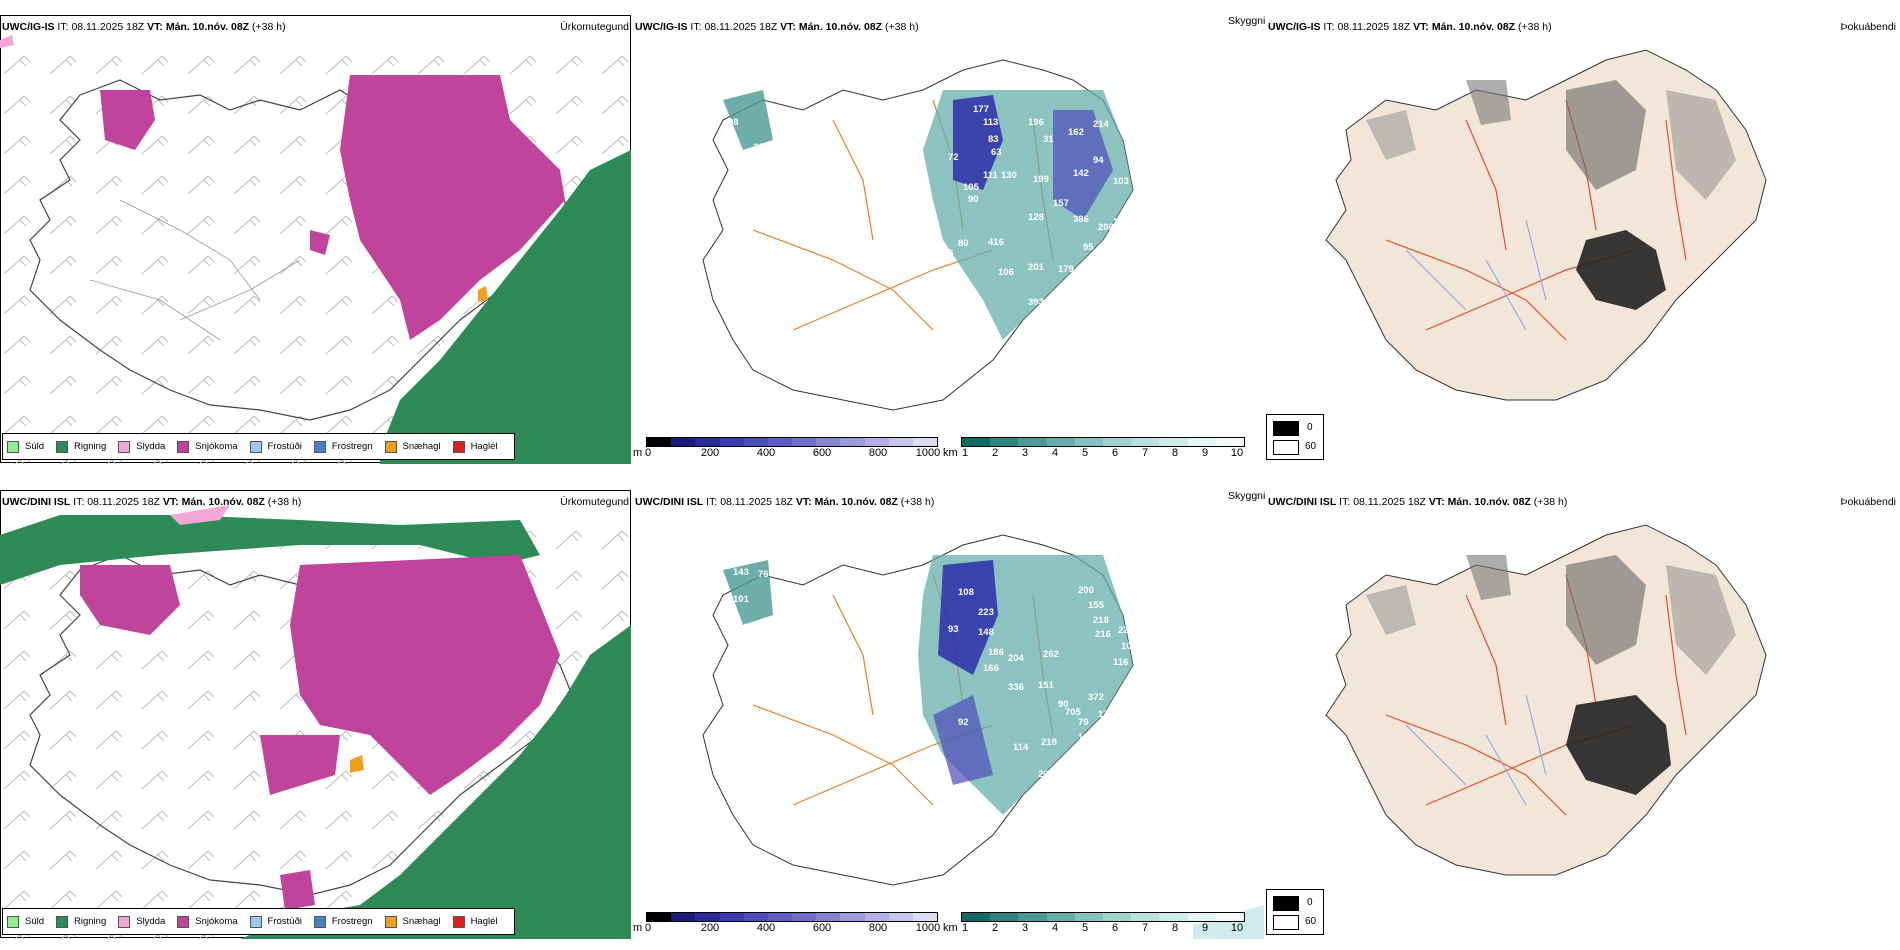  I want to click on cloudbase-label: 103, so click(1121, 181).